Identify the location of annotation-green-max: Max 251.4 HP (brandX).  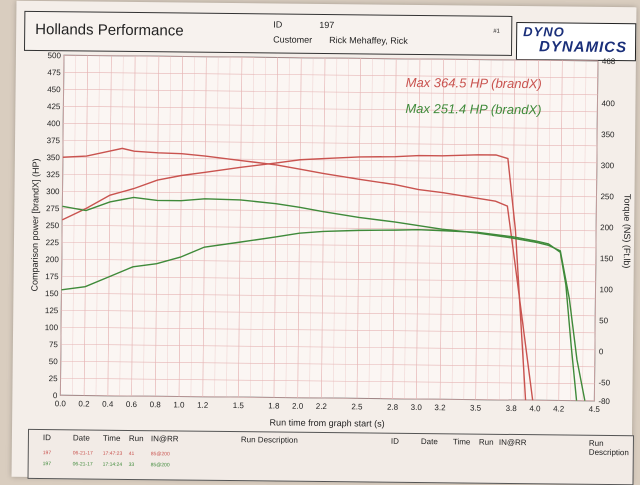
(473, 109).